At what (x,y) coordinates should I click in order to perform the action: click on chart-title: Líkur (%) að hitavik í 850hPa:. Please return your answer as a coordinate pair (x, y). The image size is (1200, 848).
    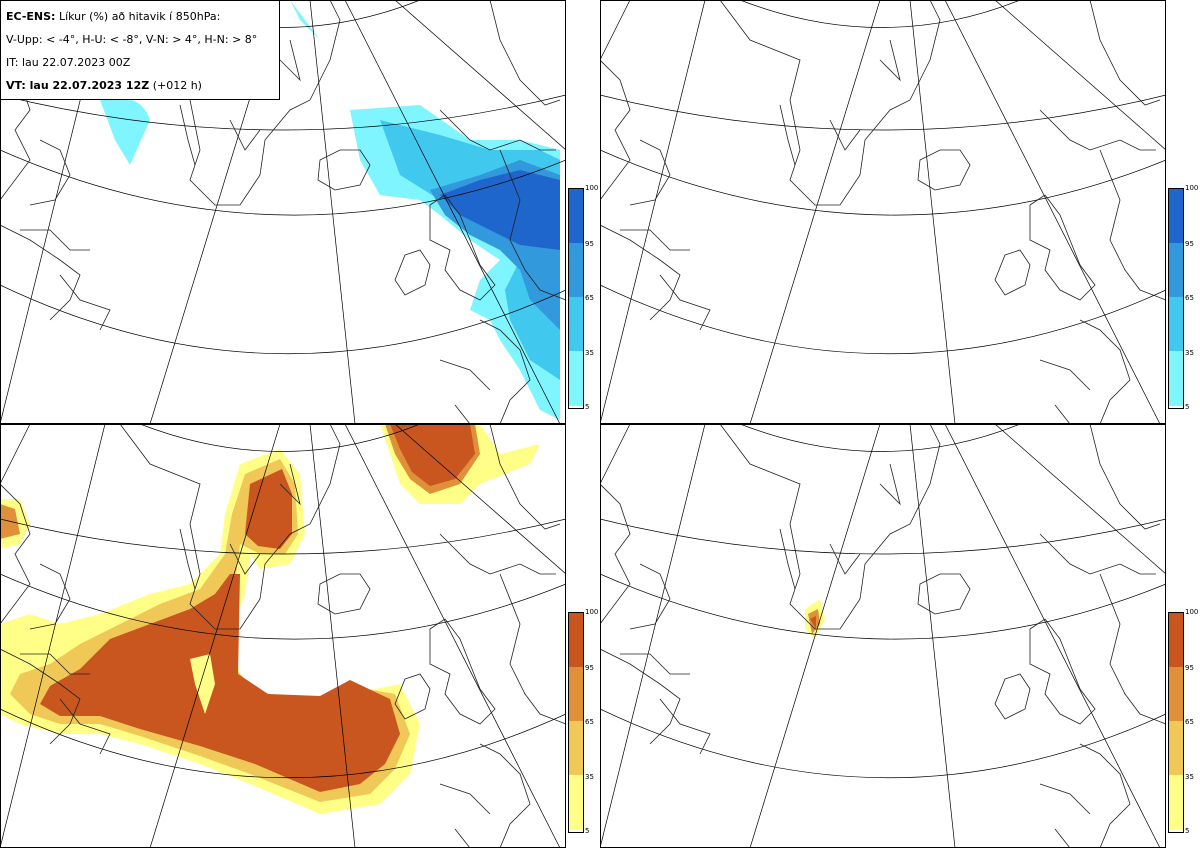
    Looking at the image, I should click on (139, 16).